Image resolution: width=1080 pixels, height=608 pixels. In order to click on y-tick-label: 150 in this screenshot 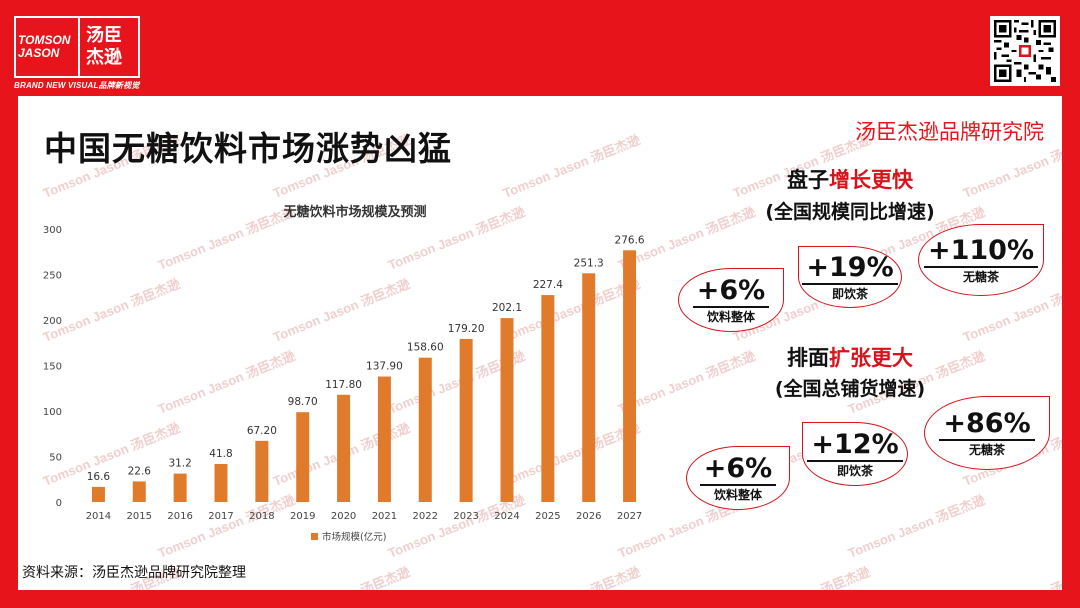, I will do `click(52, 367)`.